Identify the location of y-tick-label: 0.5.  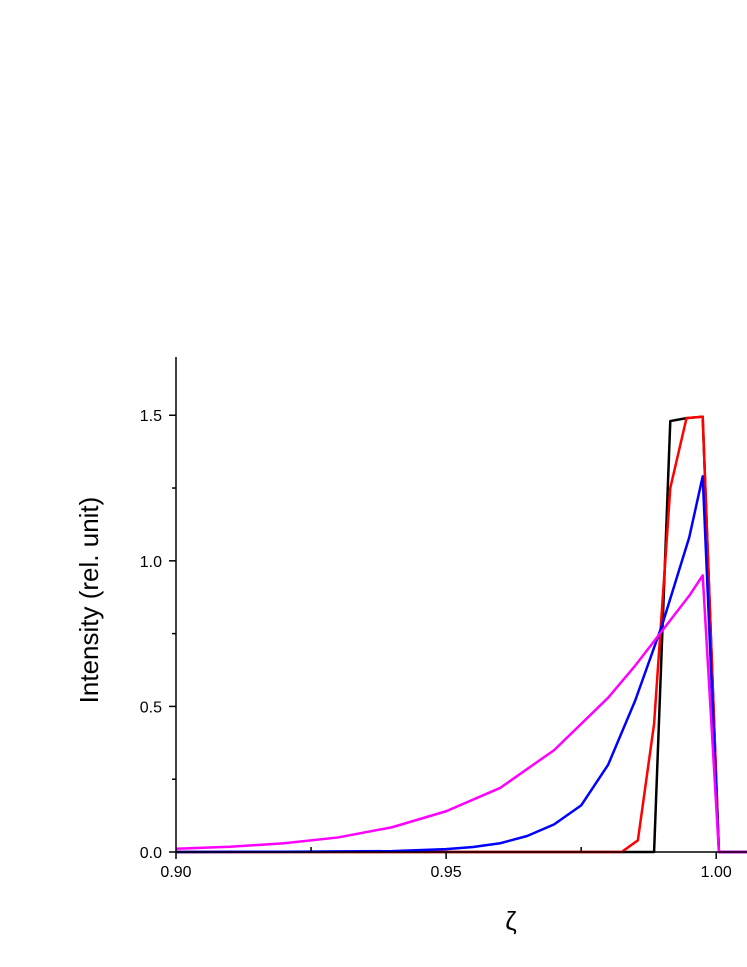
(151, 707).